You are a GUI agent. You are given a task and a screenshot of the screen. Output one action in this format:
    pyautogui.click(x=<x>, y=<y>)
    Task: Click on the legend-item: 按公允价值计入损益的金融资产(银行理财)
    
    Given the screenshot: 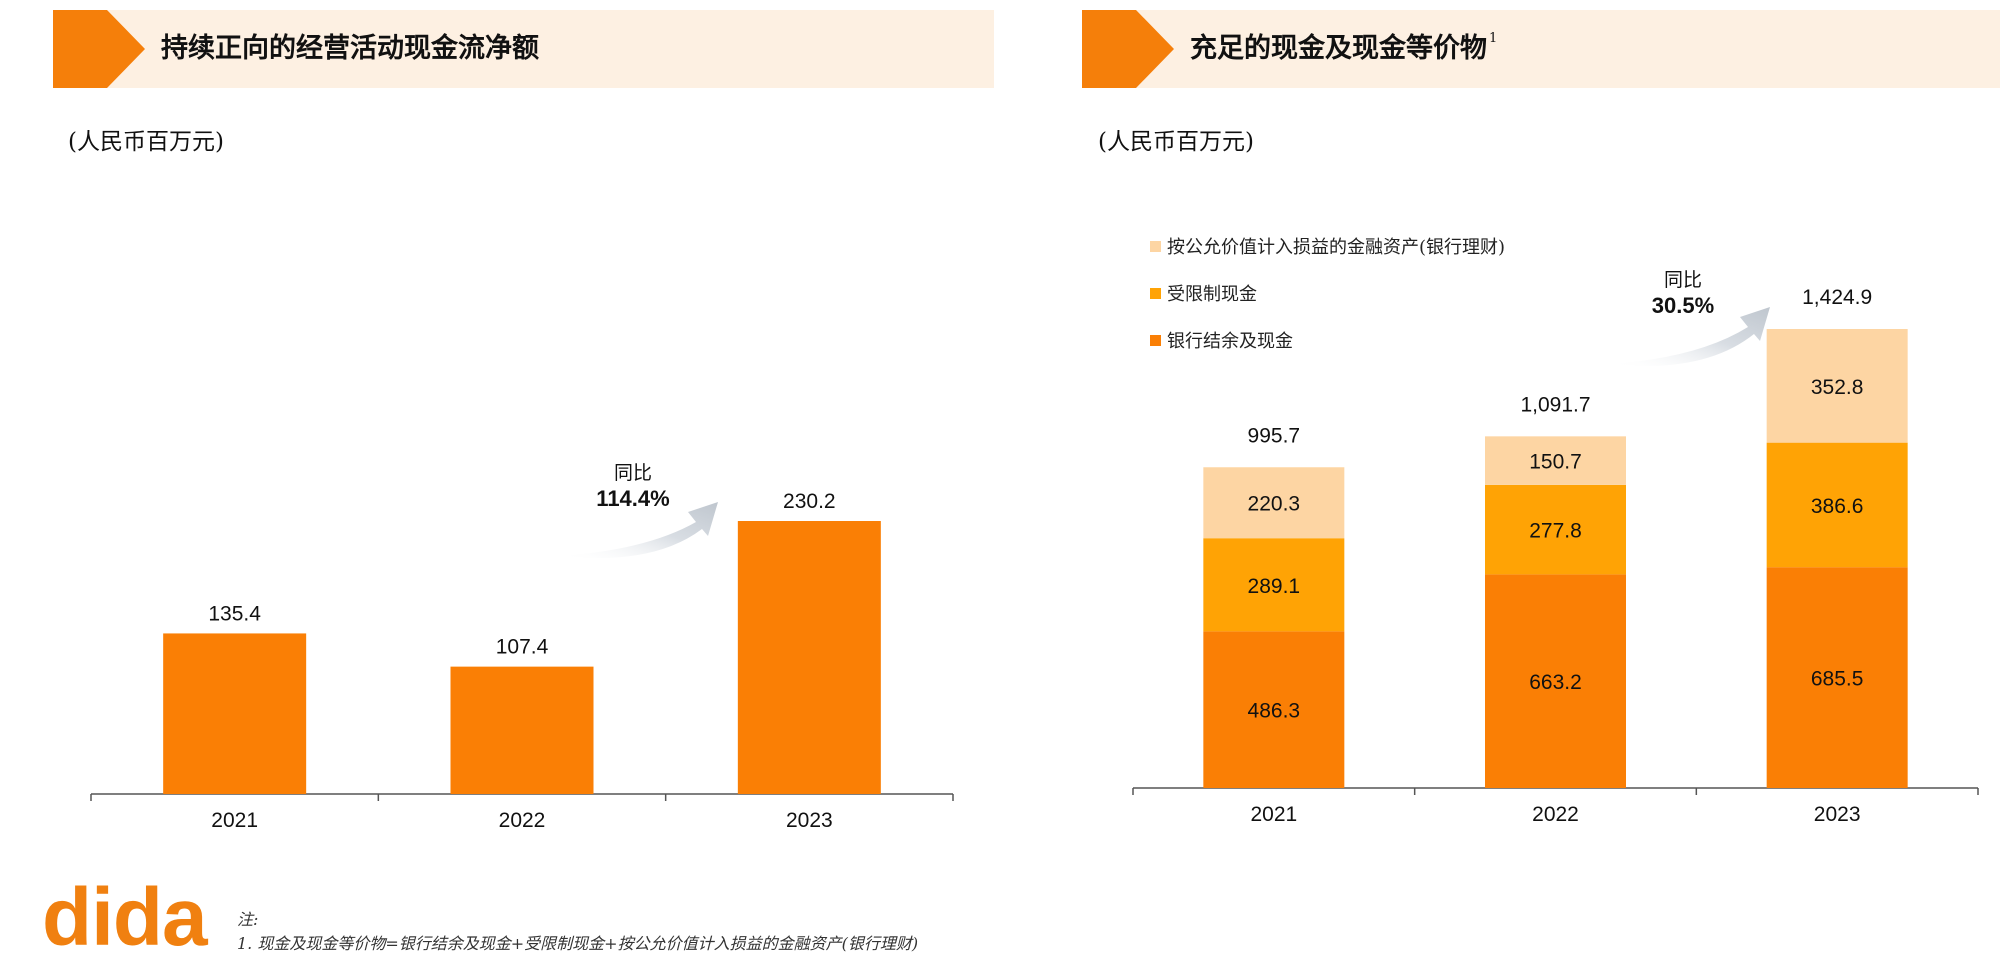 What is the action you would take?
    pyautogui.click(x=1327, y=246)
    